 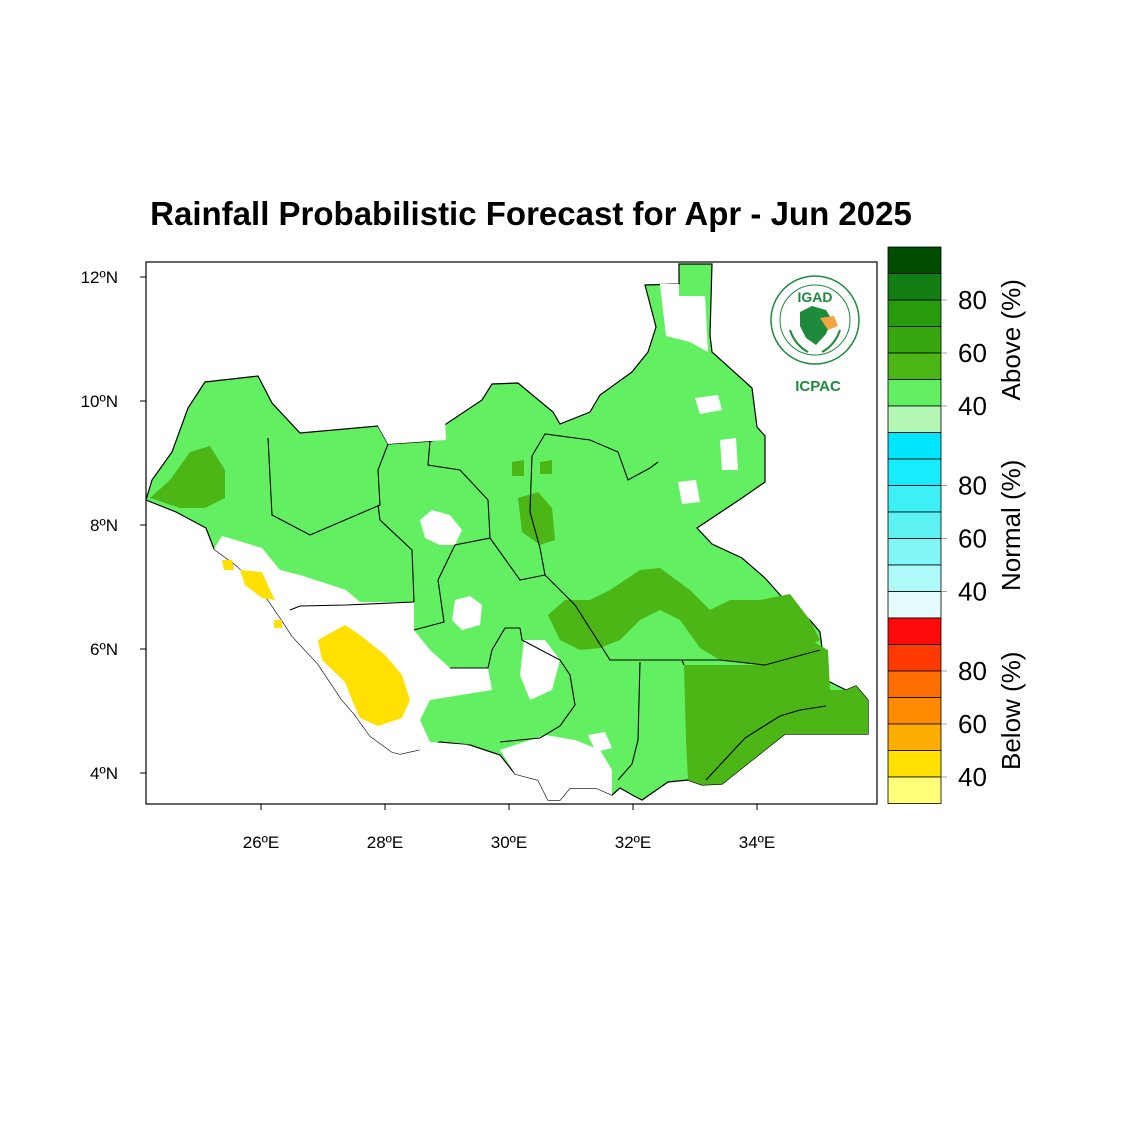 What do you see at coordinates (316, 643) in the screenshot?
I see `below-normal-areas` at bounding box center [316, 643].